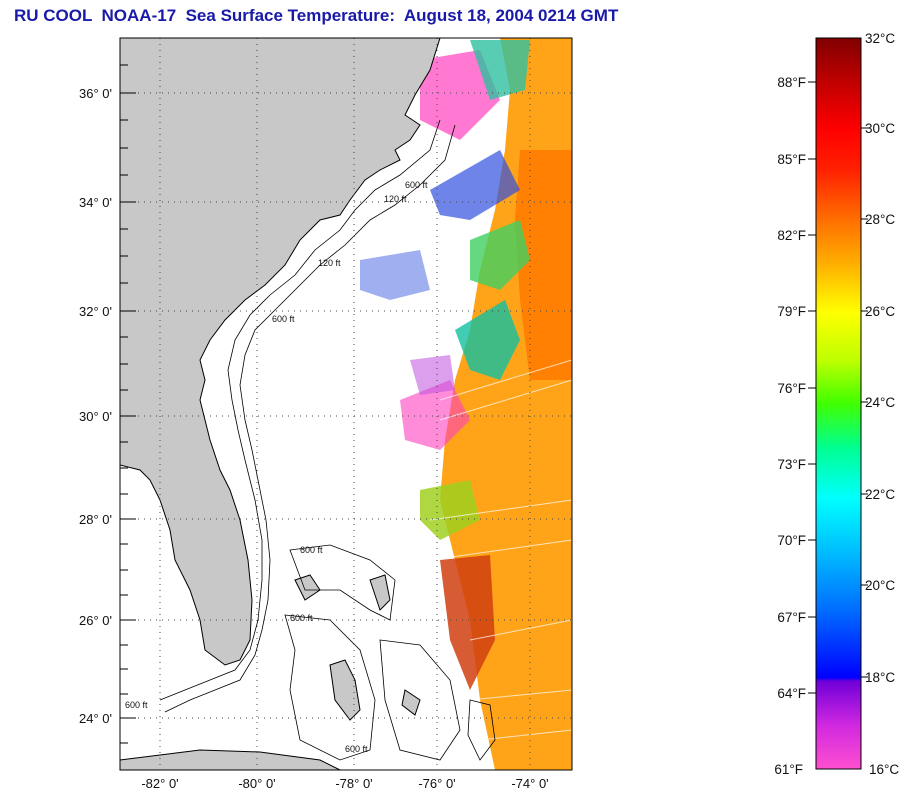 This screenshot has width=913, height=793. I want to click on colorbar-f-label: 79°F, so click(791, 311).